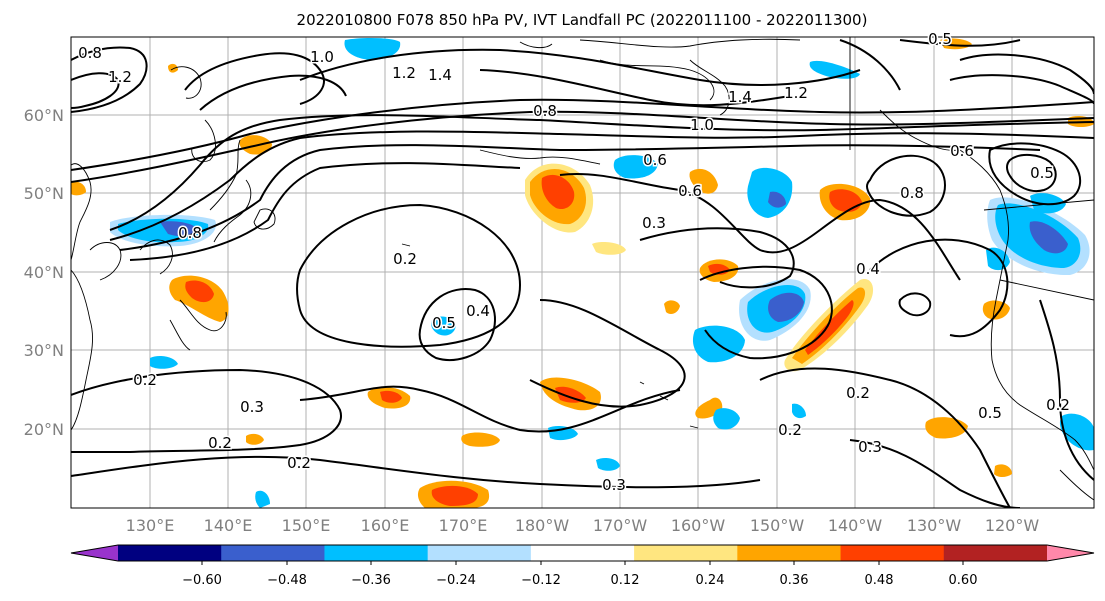  I want to click on colorbar-tick-label: 0.24, so click(710, 580).